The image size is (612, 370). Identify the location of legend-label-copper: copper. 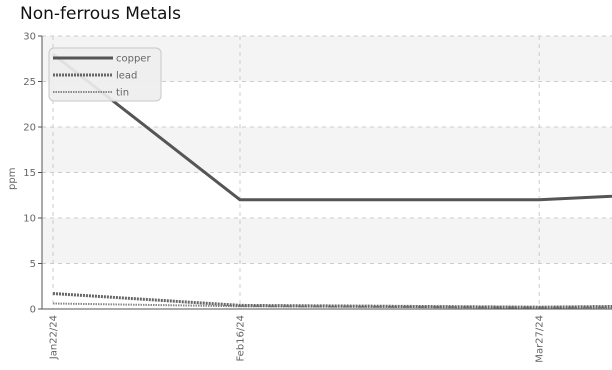
(133, 59).